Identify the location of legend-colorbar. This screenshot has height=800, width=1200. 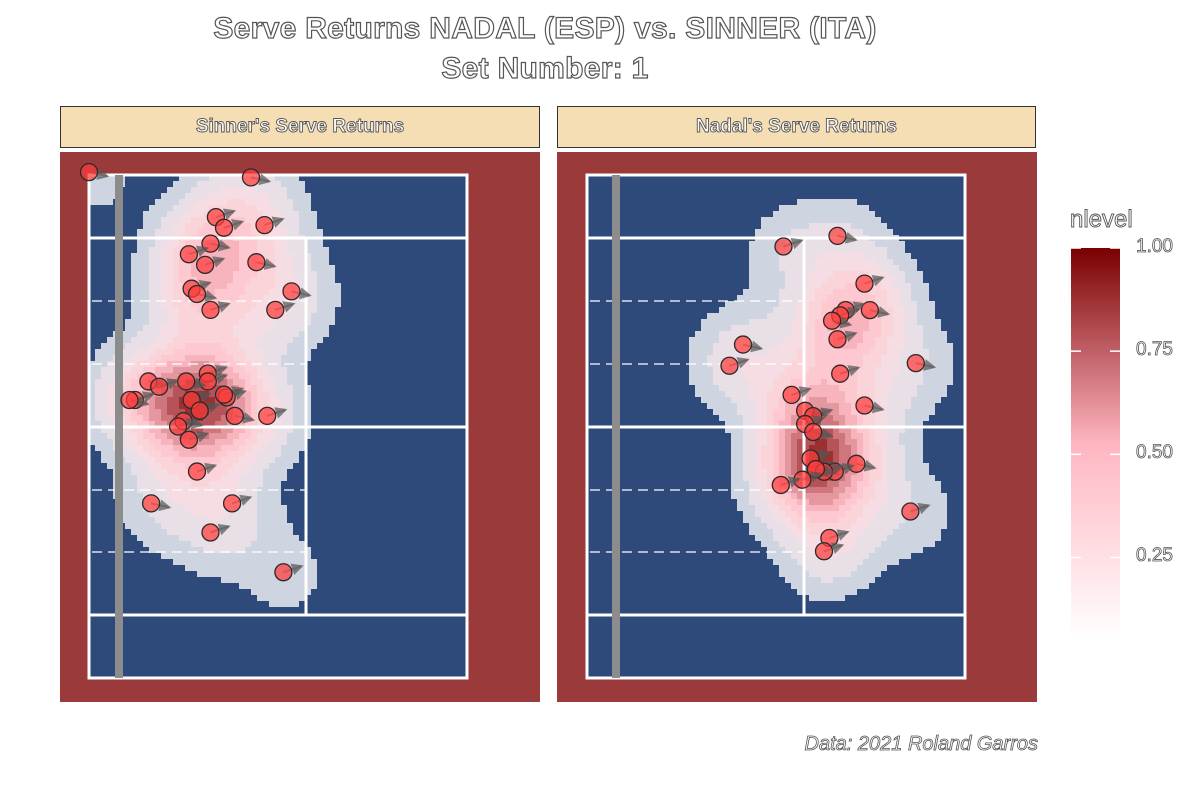
(1095, 444).